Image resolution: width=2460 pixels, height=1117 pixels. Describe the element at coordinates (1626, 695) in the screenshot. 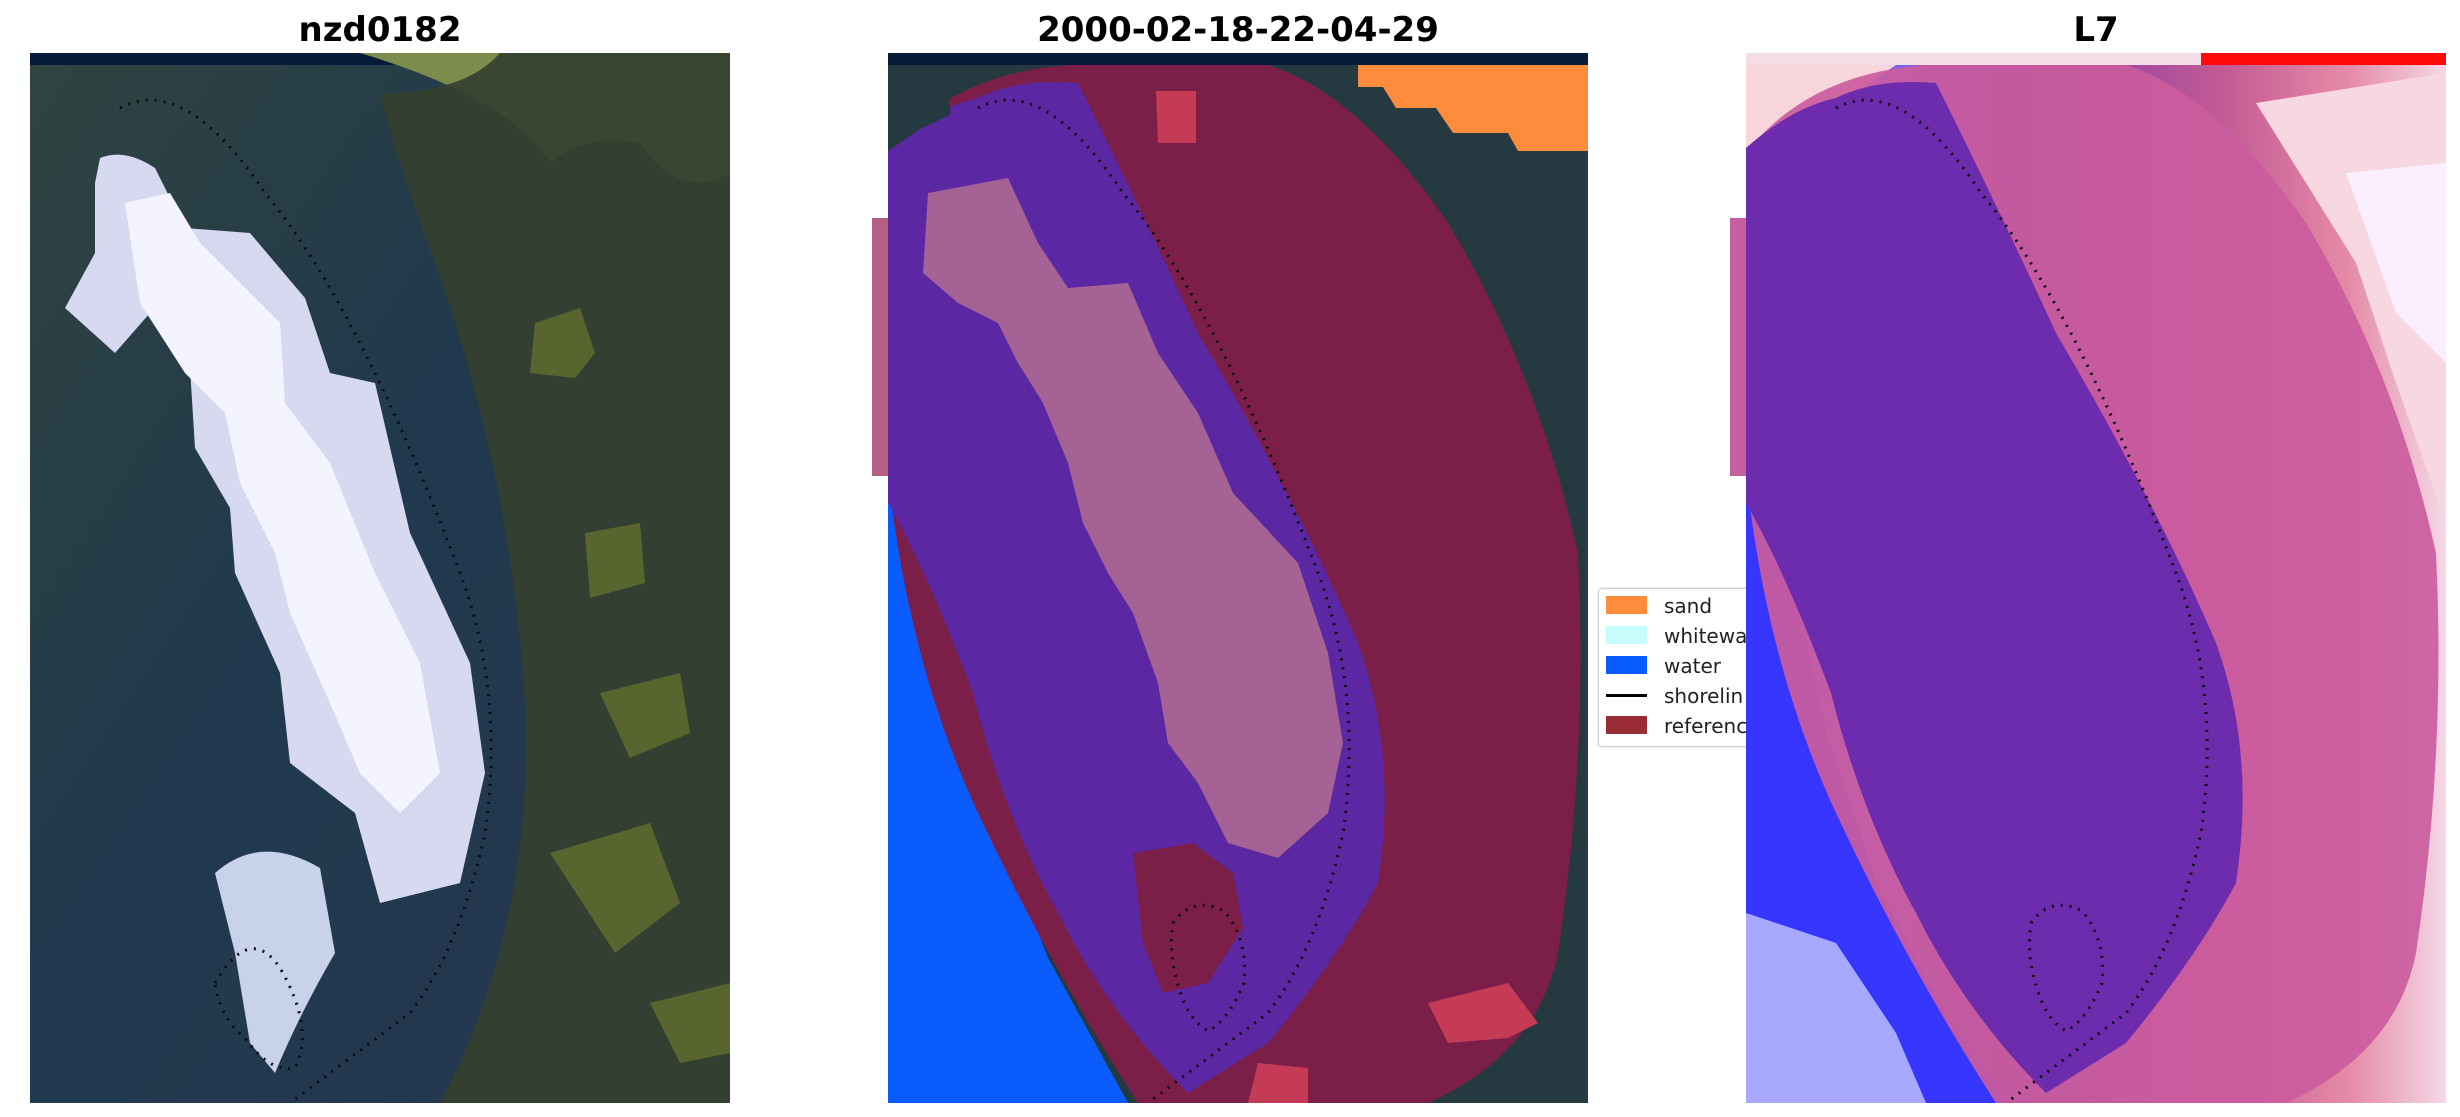

I see `shoreline-line-icon` at that location.